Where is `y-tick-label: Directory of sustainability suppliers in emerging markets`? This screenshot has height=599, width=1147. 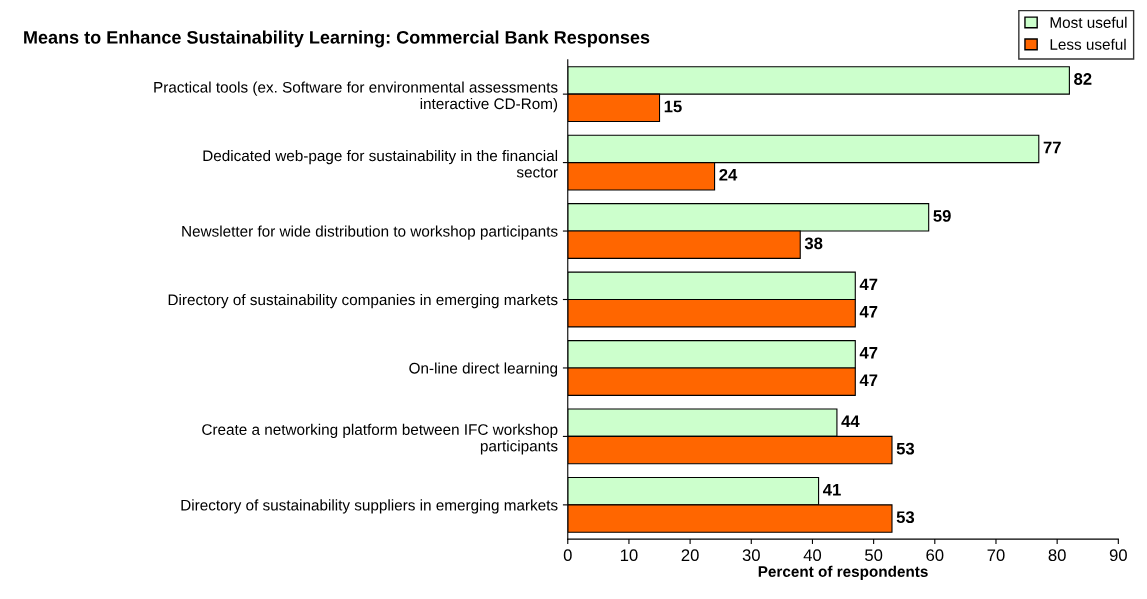
y-tick-label: Directory of sustainability suppliers in emerging markets is located at coordinates (369, 506).